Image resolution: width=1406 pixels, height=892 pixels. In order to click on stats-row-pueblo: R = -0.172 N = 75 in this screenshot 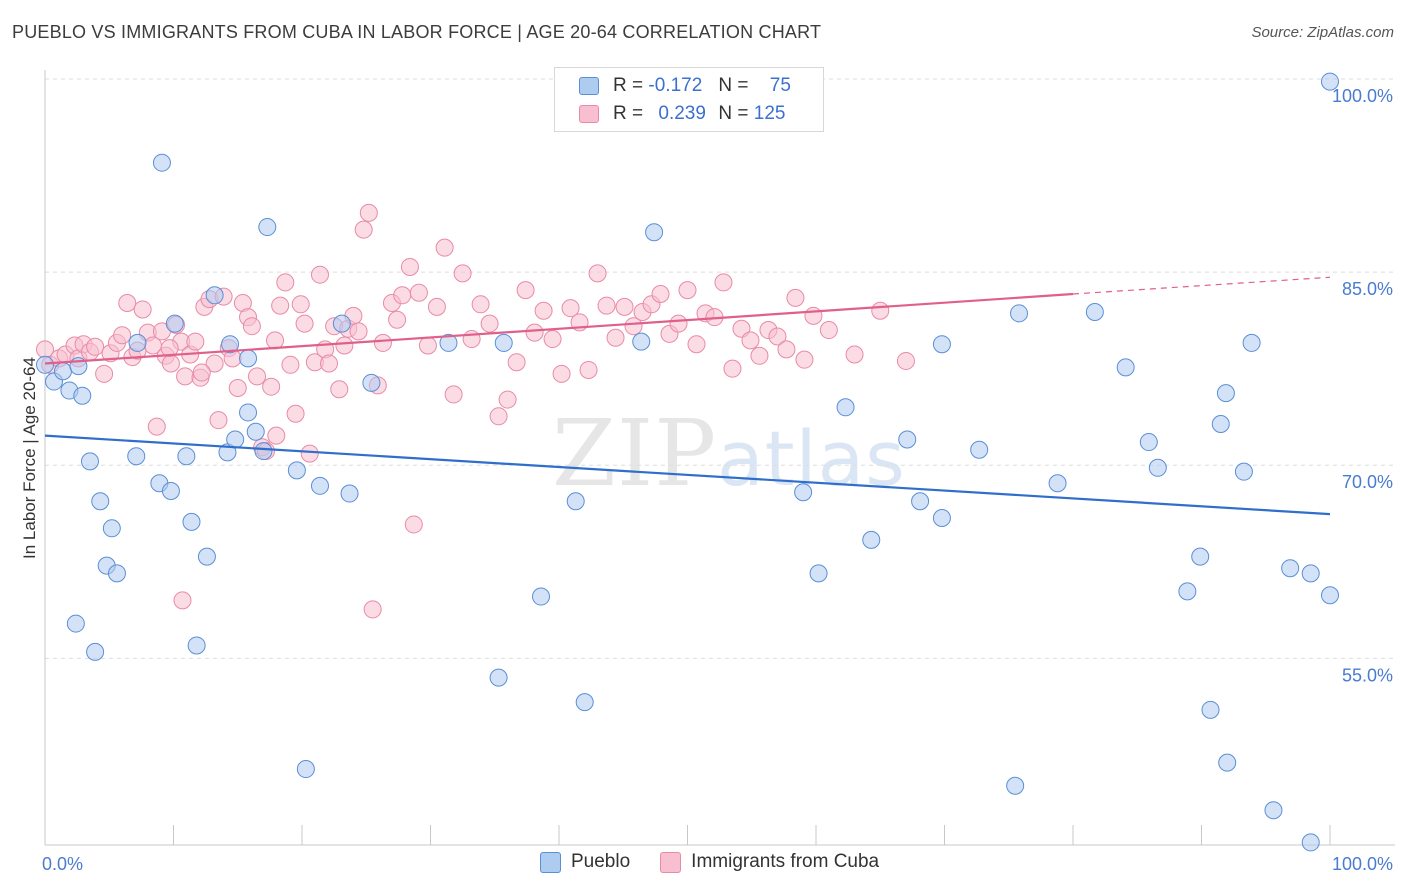, I will do `click(685, 86)`.